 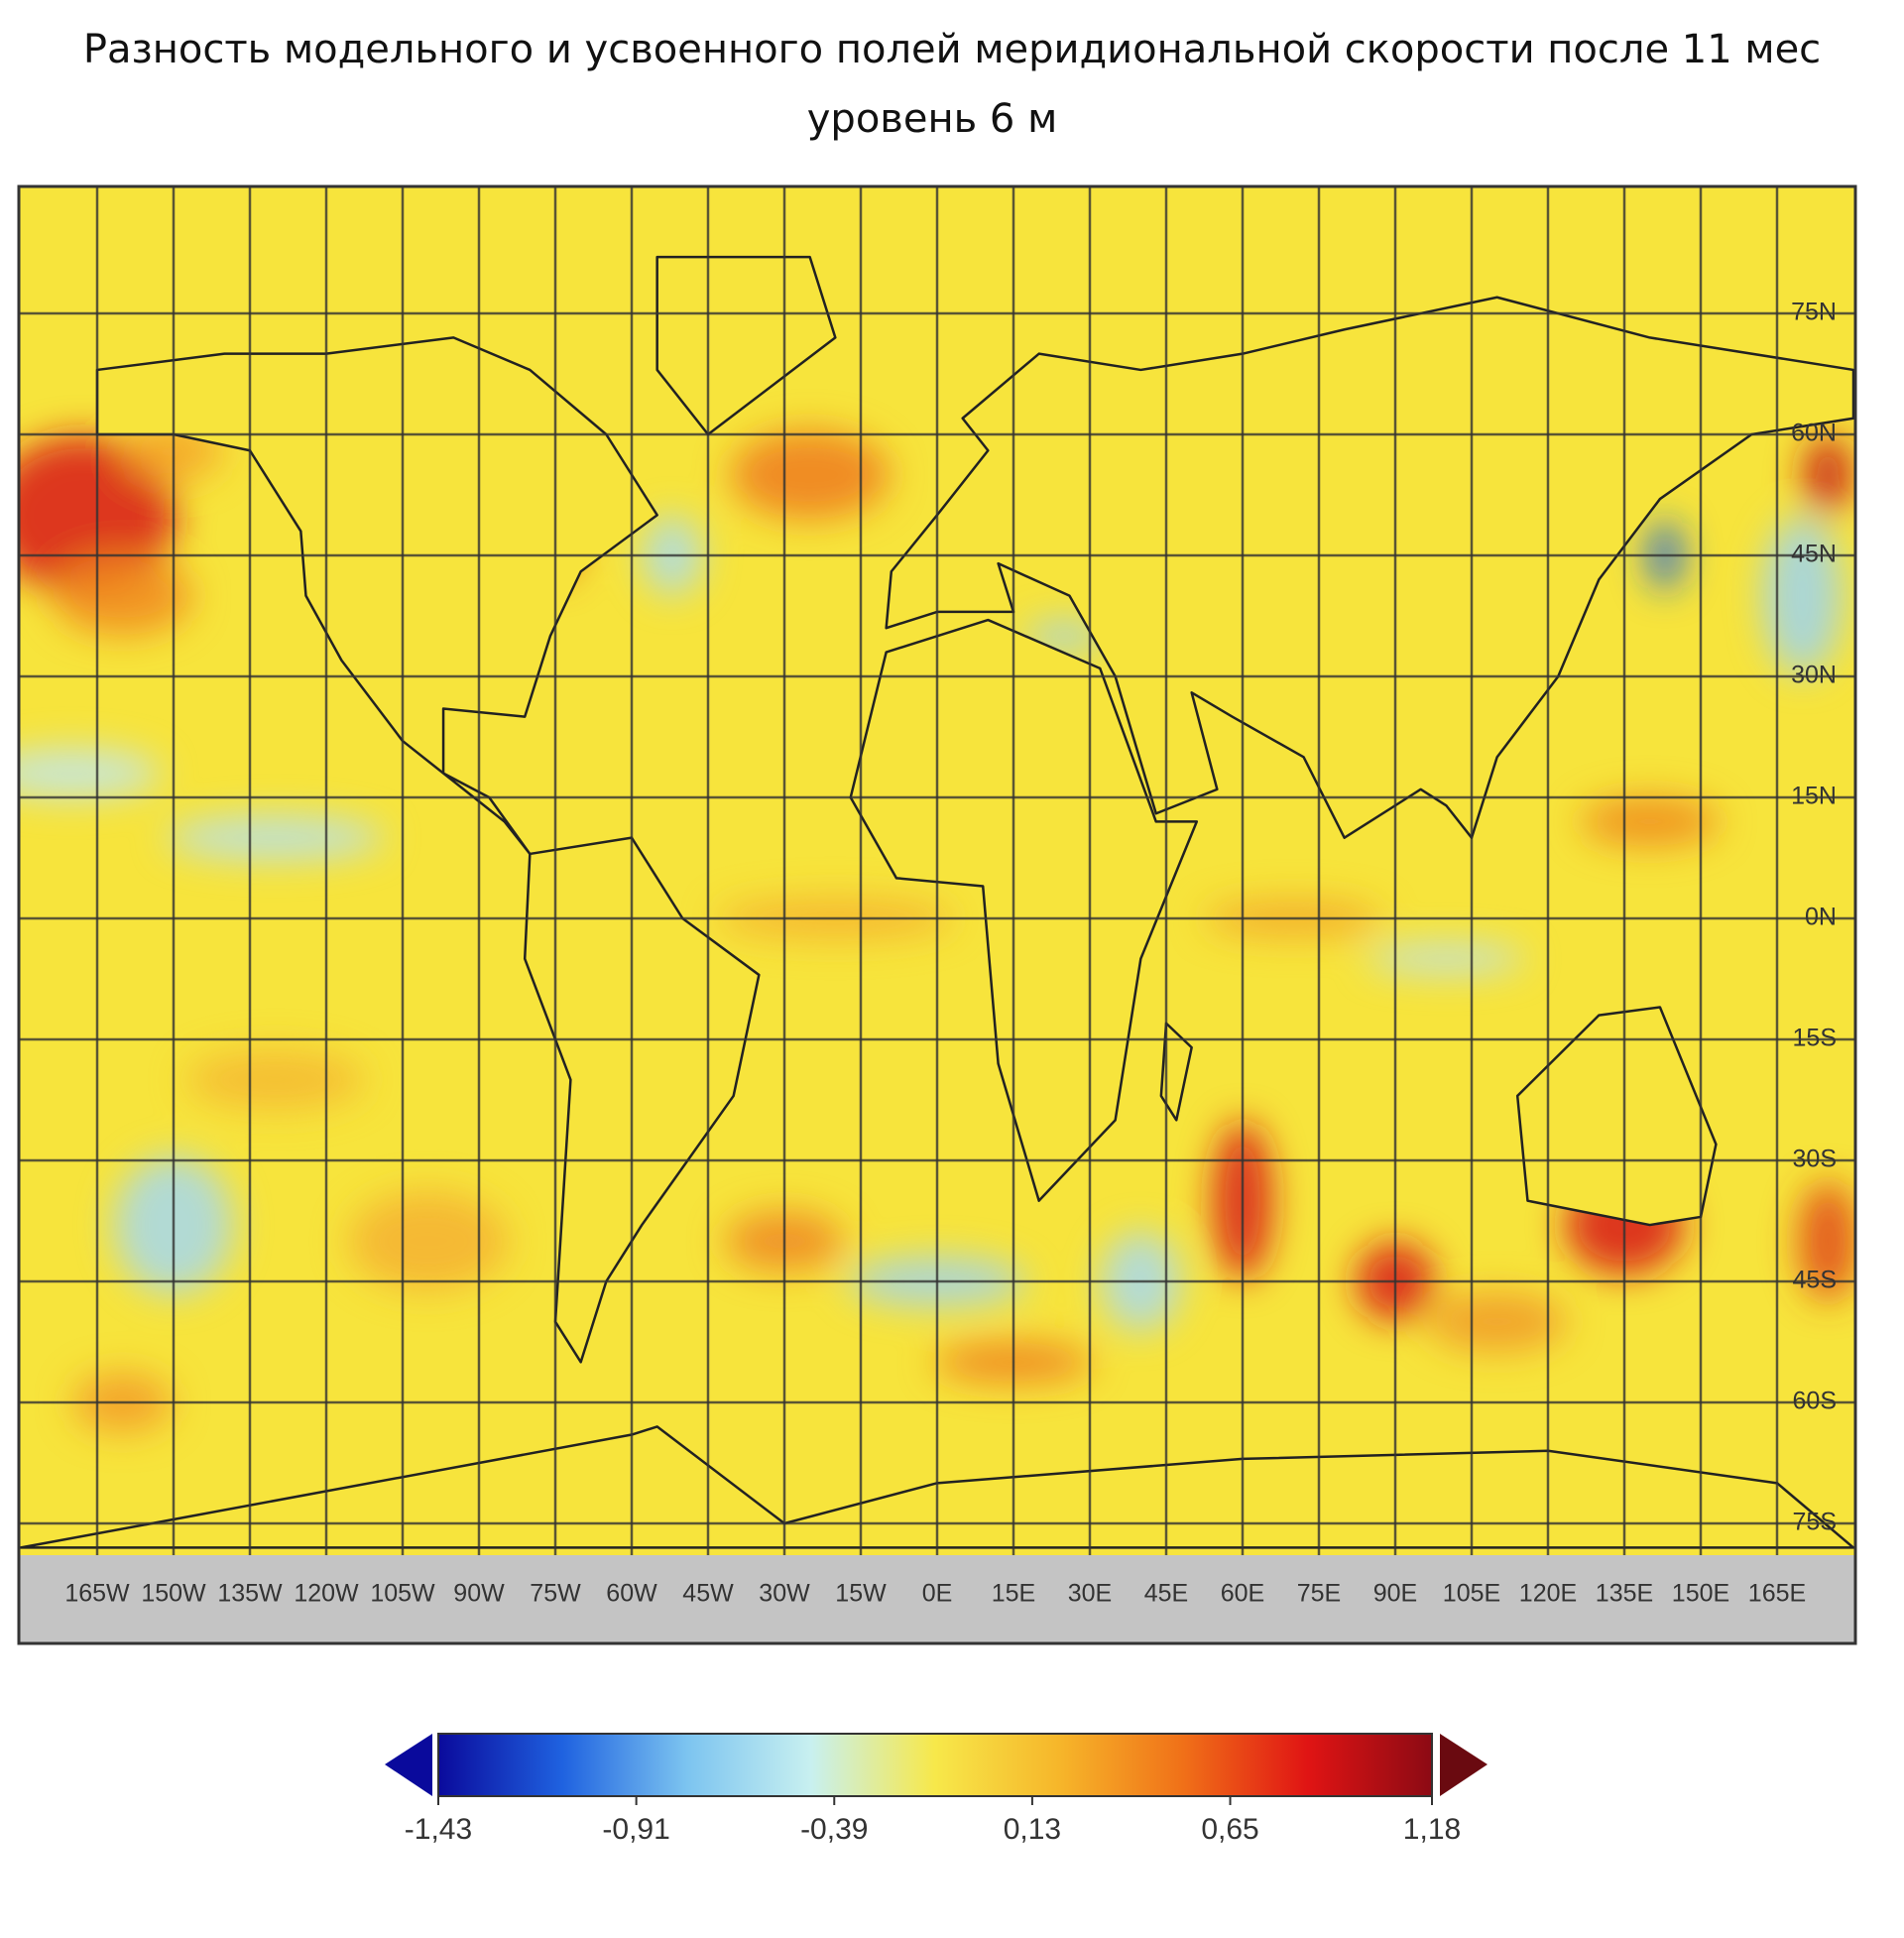 What do you see at coordinates (1471, 1594) in the screenshot?
I see `longitude-label: 105E` at bounding box center [1471, 1594].